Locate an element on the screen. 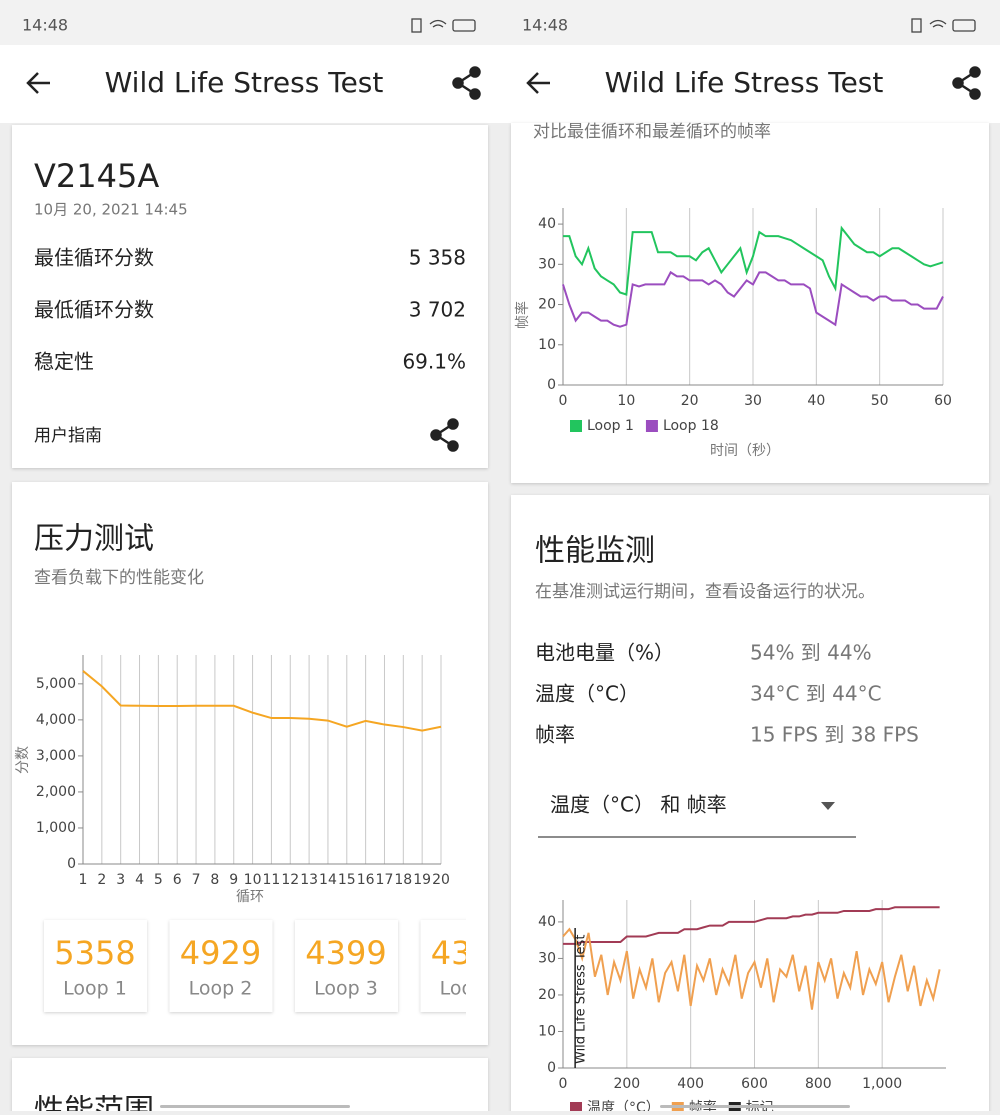 This screenshot has width=1000, height=1115. app-bar is located at coordinates (750, 84).